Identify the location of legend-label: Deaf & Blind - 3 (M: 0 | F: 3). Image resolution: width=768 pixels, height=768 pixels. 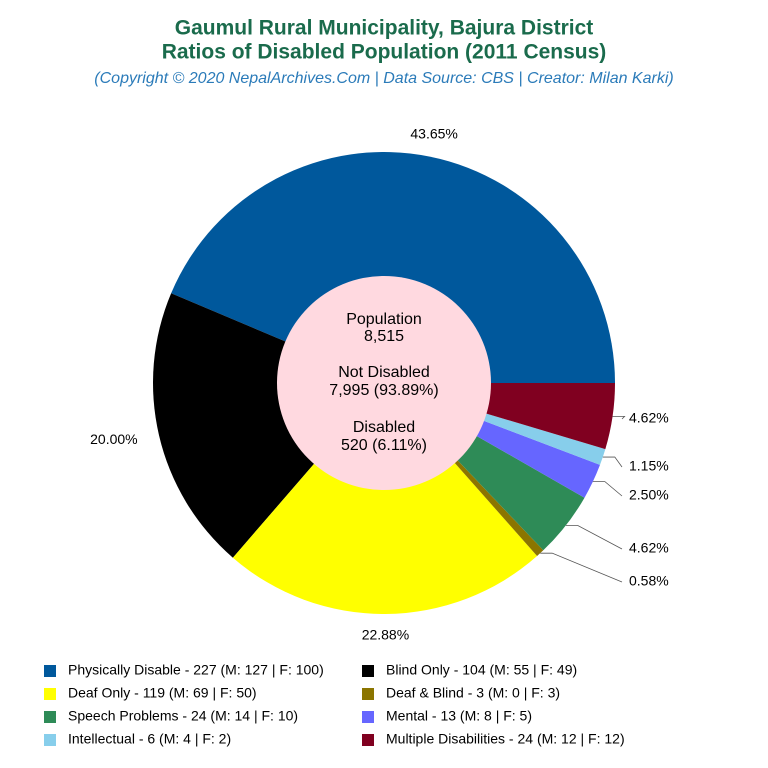
(473, 693).